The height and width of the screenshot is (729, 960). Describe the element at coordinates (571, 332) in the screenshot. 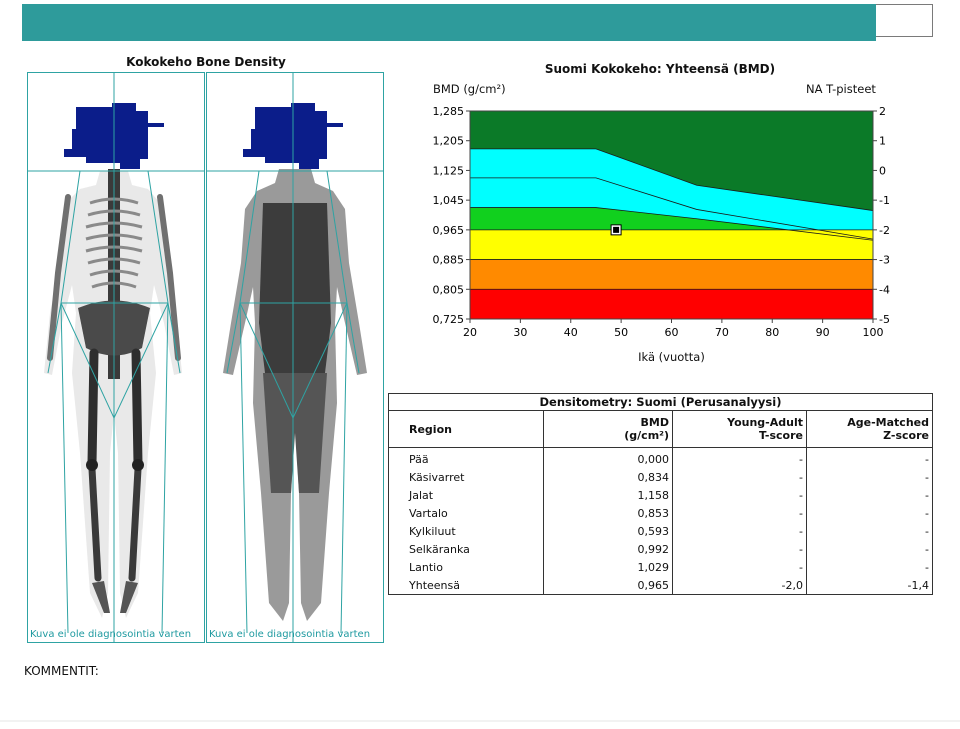

I see `chart-x-tick-label: 40` at that location.